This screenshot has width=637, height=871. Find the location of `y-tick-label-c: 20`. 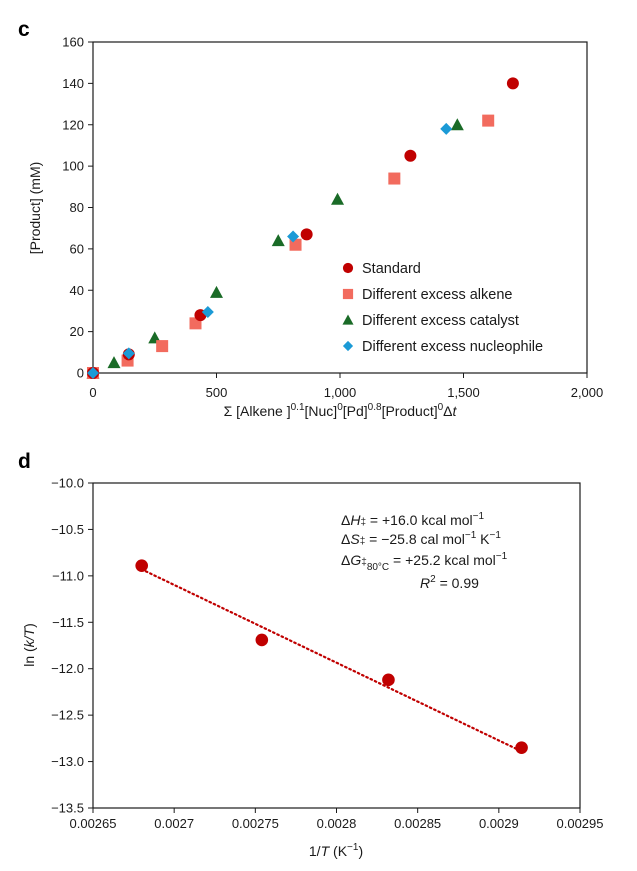

y-tick-label-c: 20 is located at coordinates (77, 331).